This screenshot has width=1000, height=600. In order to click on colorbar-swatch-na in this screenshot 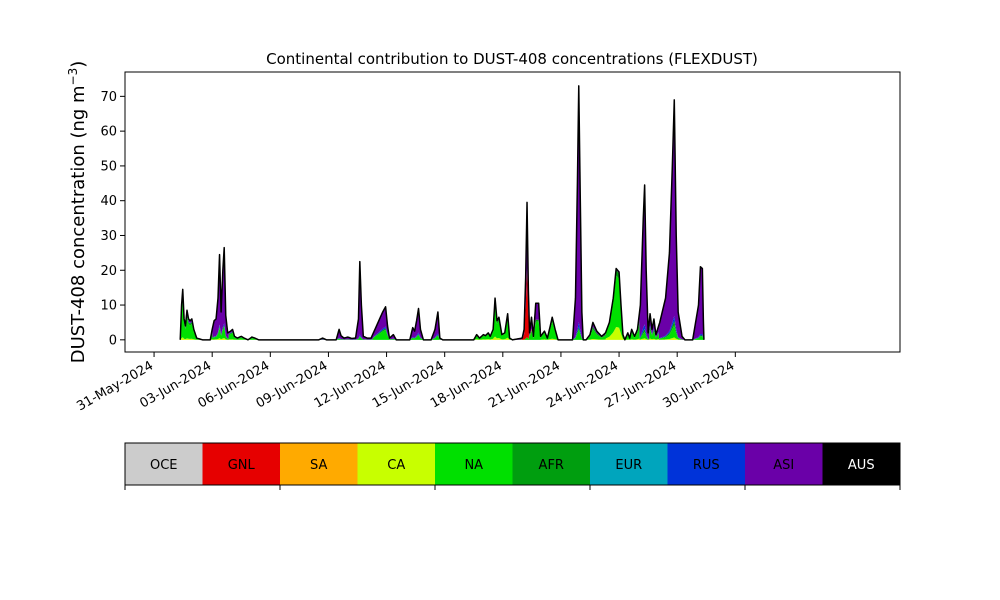, I will do `click(474, 464)`.